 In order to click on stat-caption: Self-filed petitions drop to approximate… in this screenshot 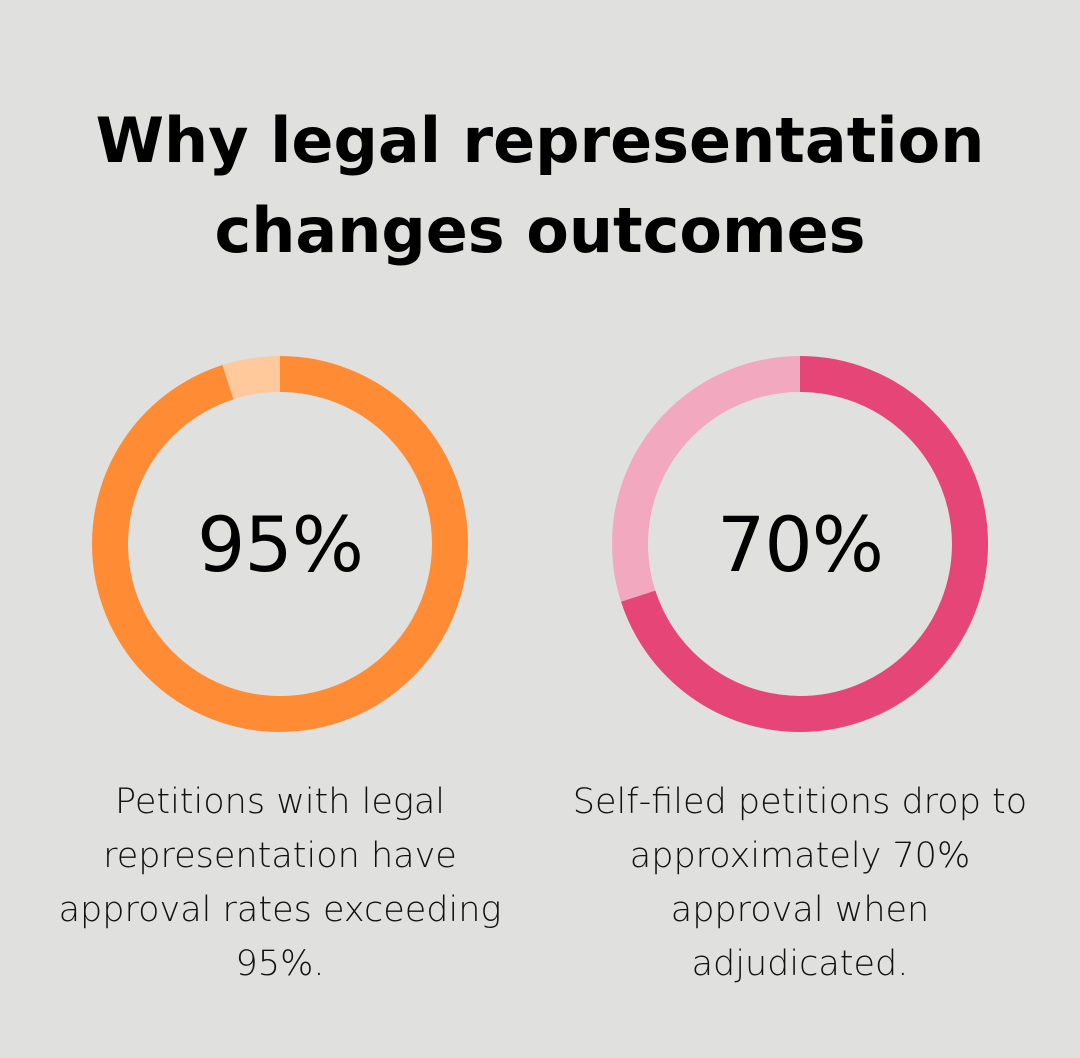, I will do `click(800, 883)`.